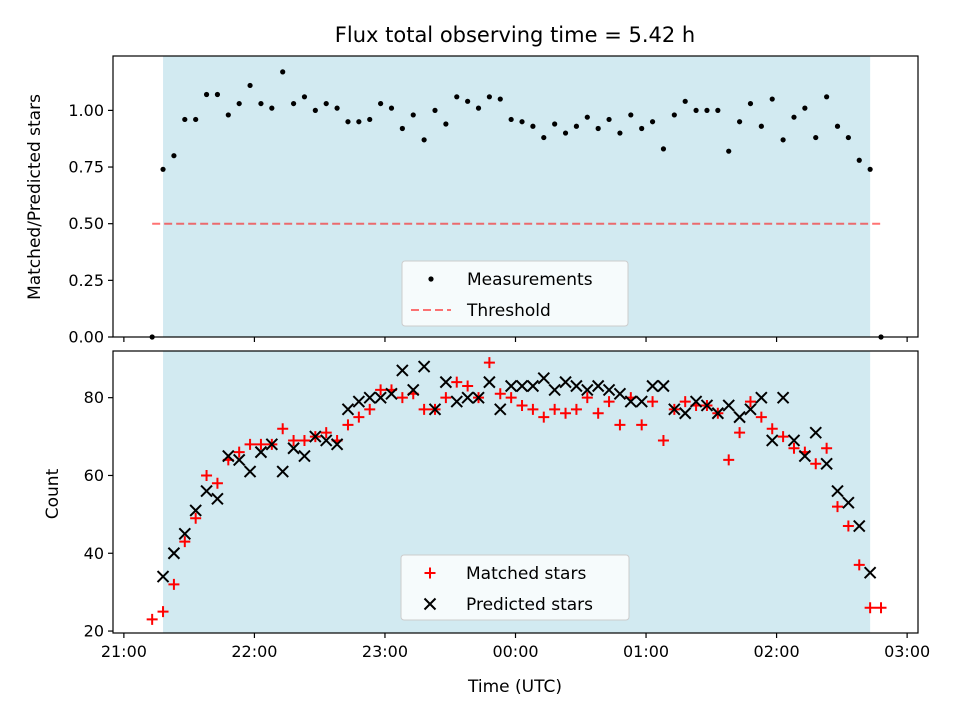 This screenshot has width=960, height=720. What do you see at coordinates (526, 574) in the screenshot?
I see `legend-label: Matched stars` at bounding box center [526, 574].